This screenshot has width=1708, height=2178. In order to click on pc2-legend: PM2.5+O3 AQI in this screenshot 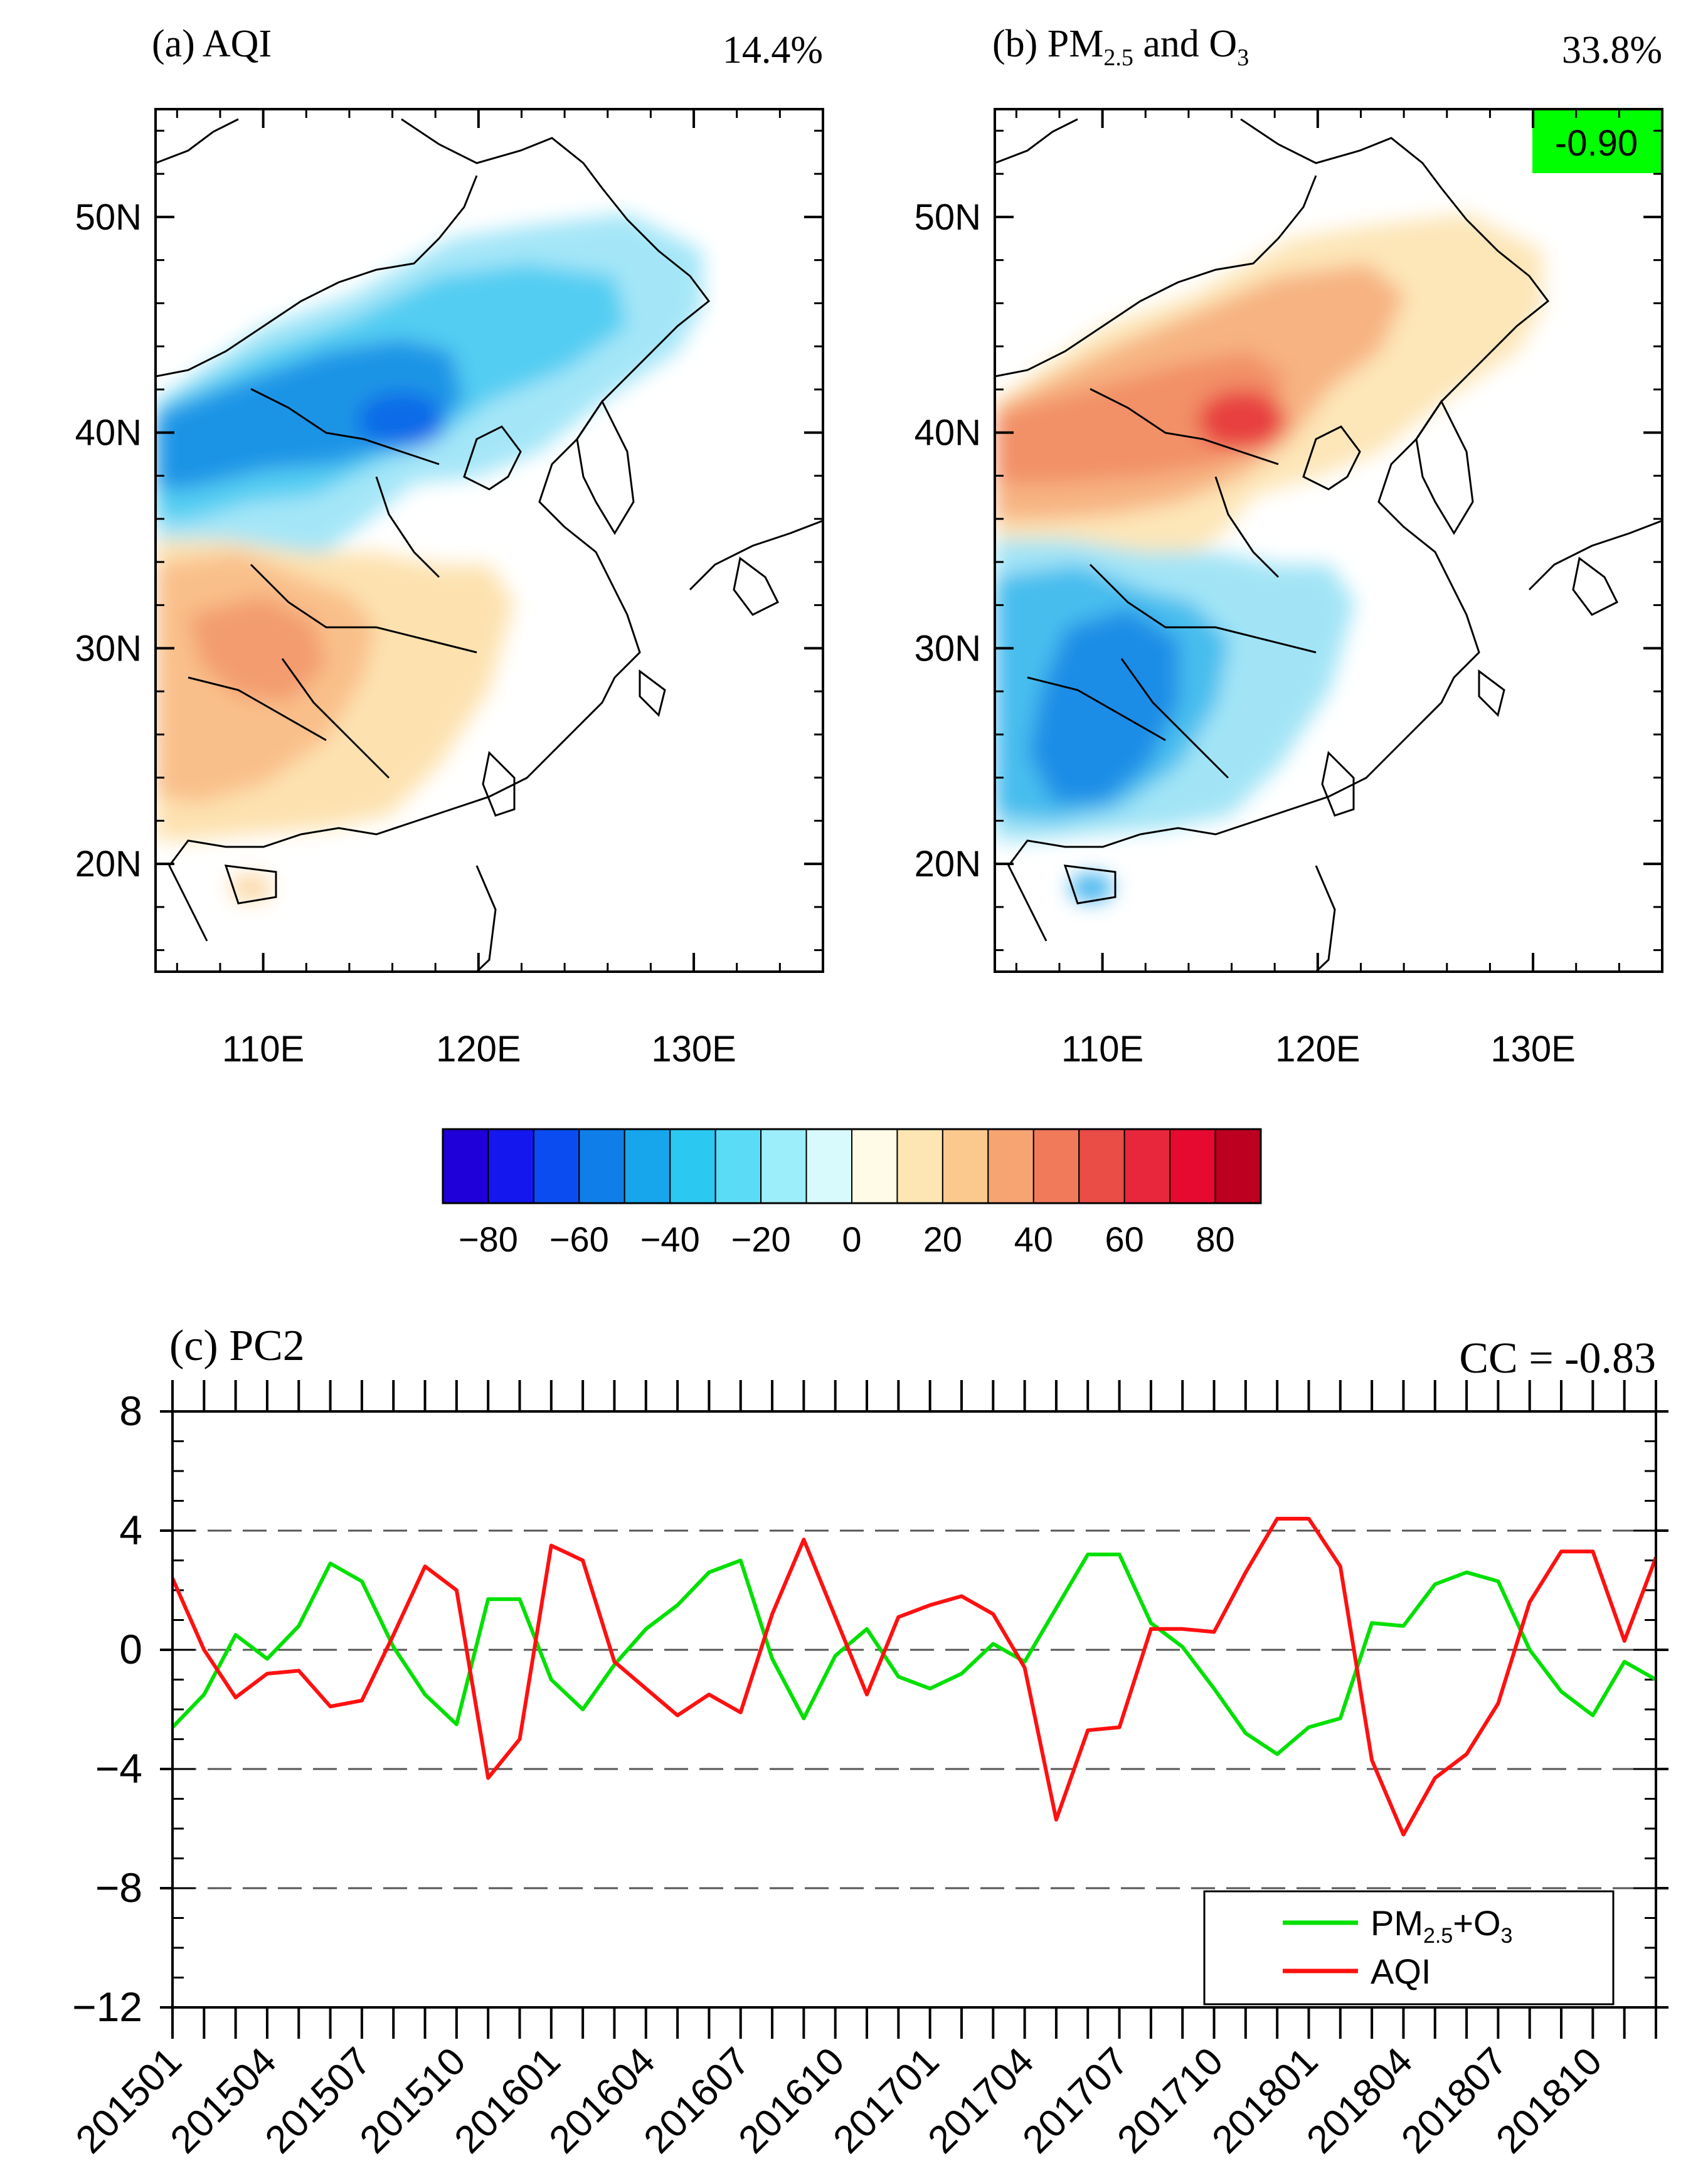, I will do `click(1409, 1947)`.